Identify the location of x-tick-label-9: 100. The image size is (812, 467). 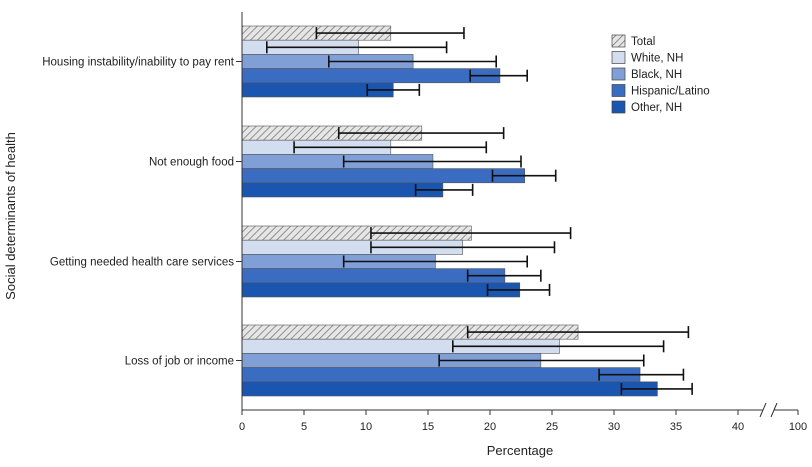
(798, 427).